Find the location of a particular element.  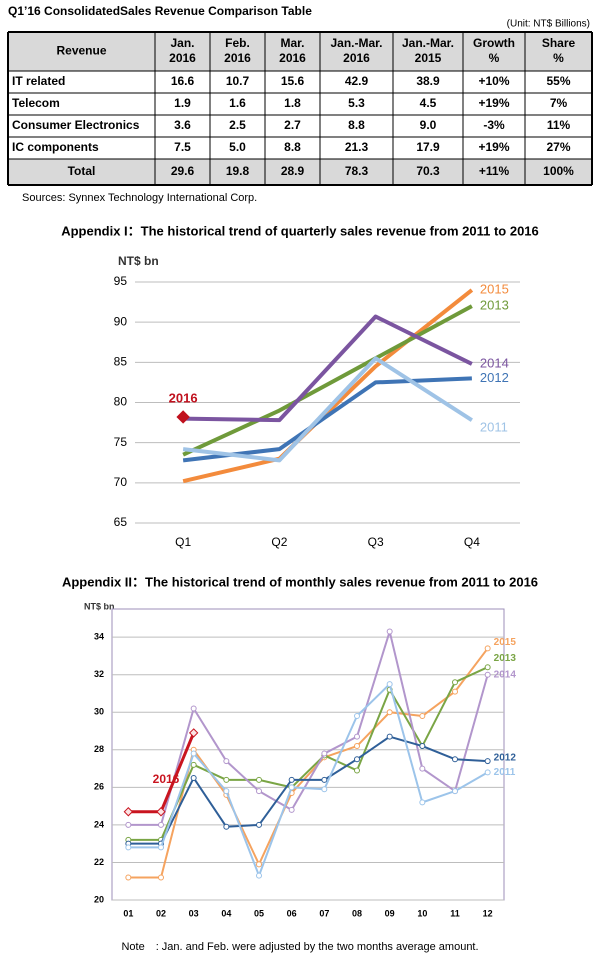

header-cell: Jan.-Mar. is located at coordinates (428, 43).